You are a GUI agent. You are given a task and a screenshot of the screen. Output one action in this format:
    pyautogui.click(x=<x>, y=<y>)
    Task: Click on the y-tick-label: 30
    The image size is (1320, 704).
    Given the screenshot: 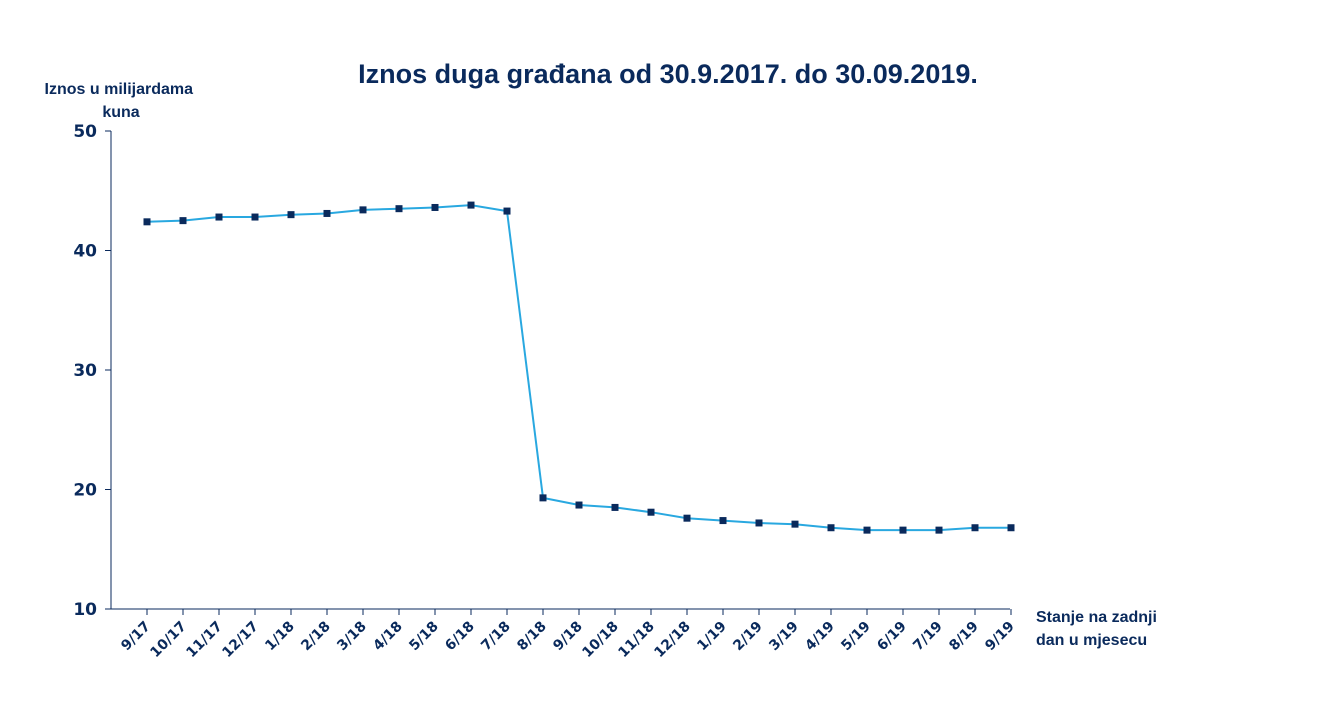 What is the action you would take?
    pyautogui.click(x=85, y=371)
    